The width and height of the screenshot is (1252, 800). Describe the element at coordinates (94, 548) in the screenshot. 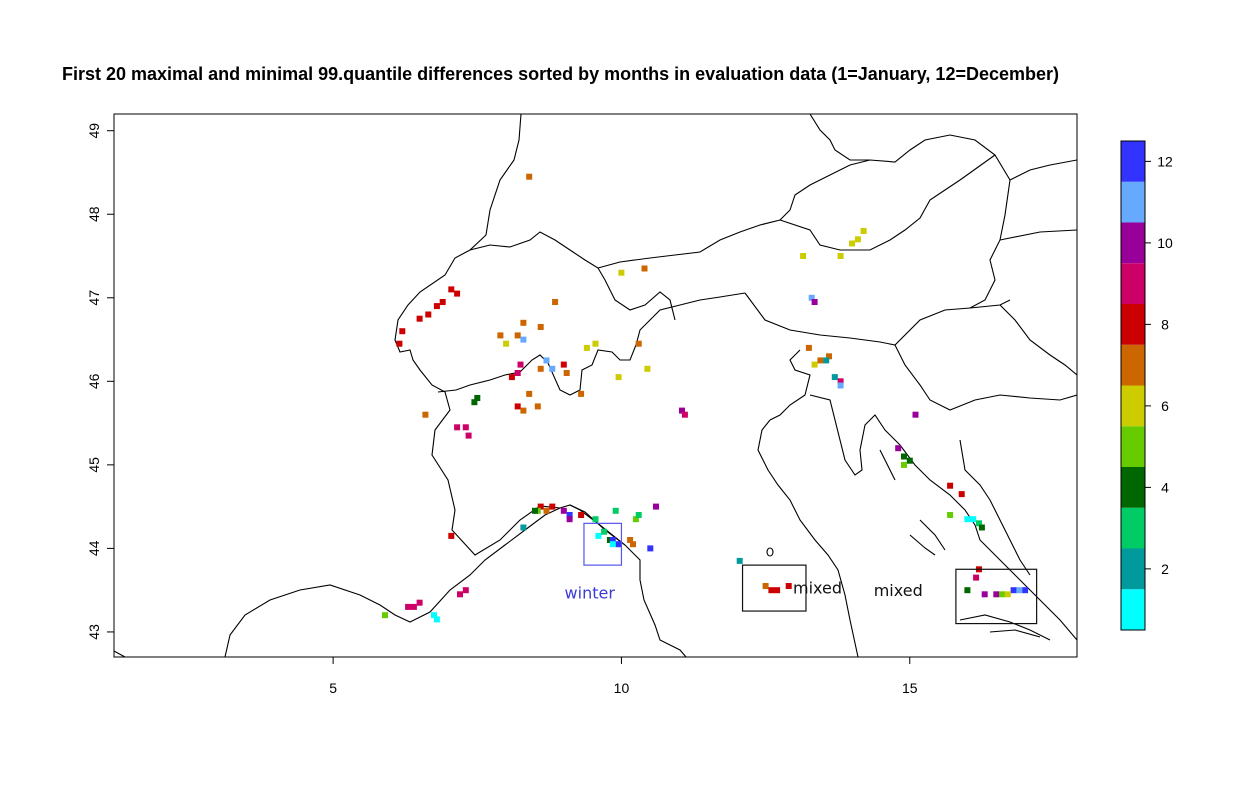

I see `y-tick-label: 44` at that location.